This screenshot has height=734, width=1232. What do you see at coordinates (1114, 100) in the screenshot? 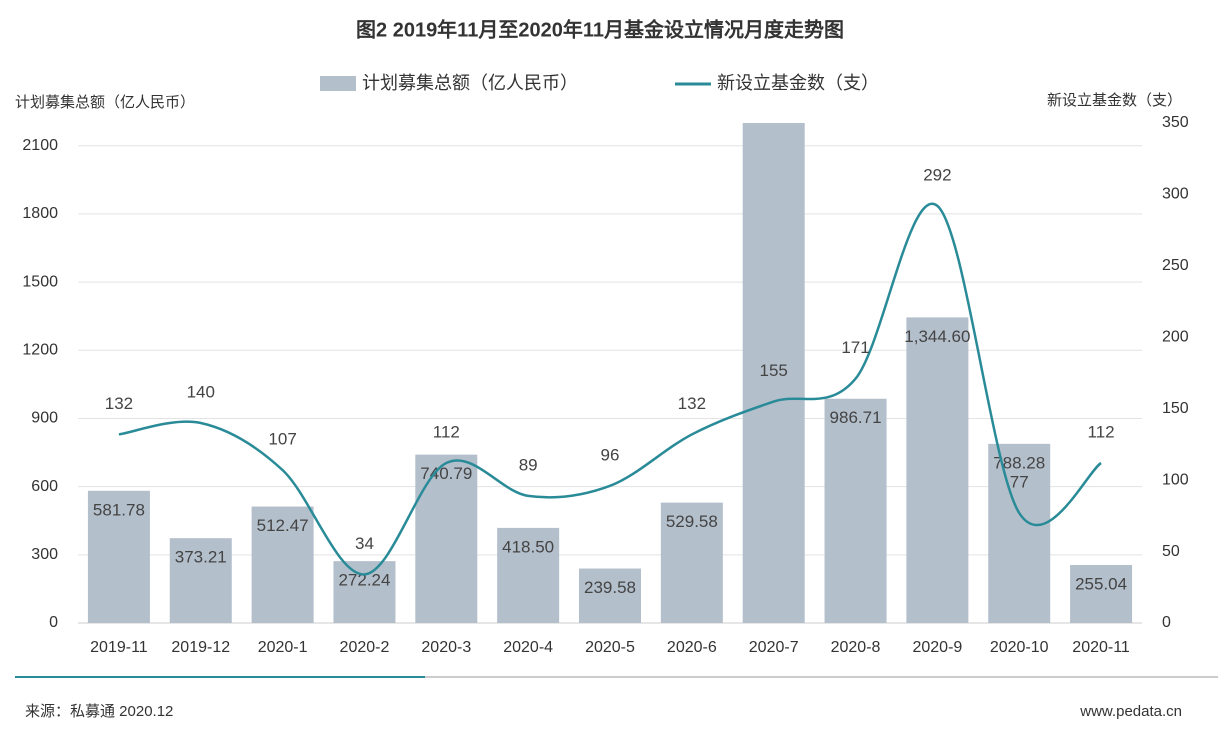
I see `y2-axis-title: 新设立基金数（支）` at bounding box center [1114, 100].